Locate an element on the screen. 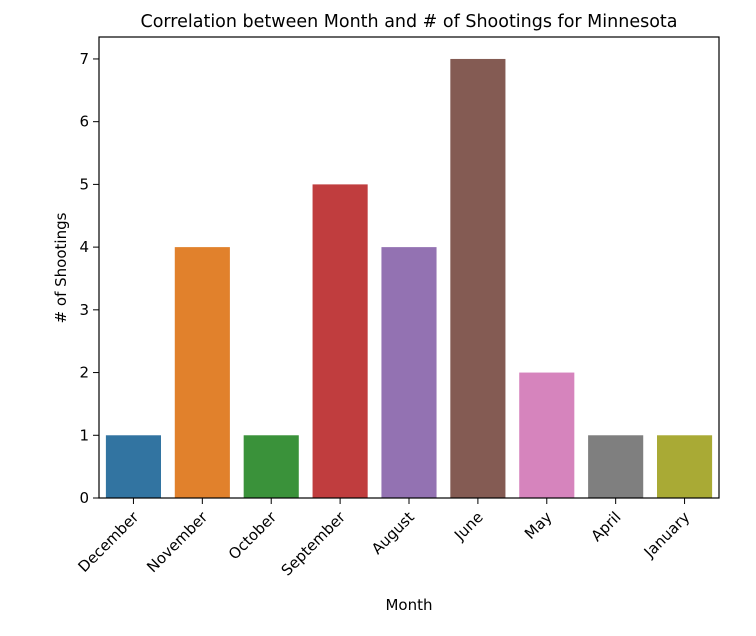 This screenshot has height=636, width=756. x-tick-label-september: September is located at coordinates (314, 544).